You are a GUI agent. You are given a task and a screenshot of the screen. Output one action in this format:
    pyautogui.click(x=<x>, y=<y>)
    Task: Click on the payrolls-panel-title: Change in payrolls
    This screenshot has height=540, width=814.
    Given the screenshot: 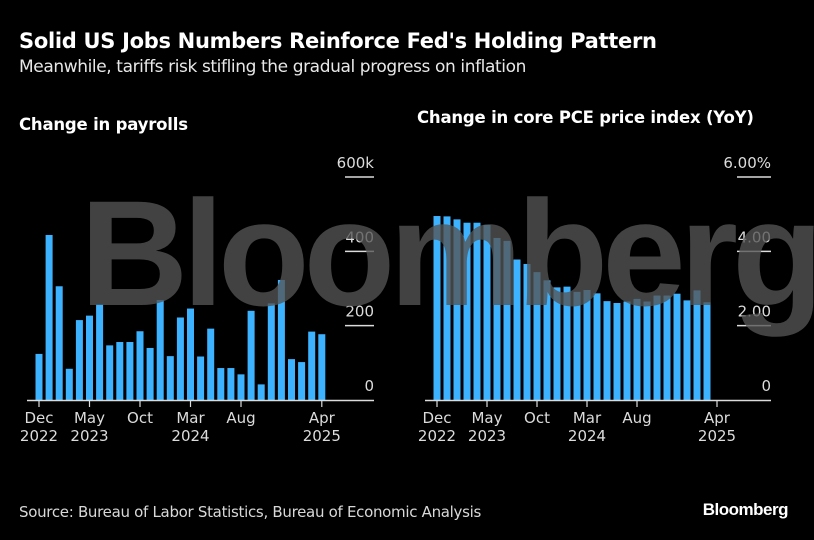 What is the action you would take?
    pyautogui.click(x=103, y=124)
    